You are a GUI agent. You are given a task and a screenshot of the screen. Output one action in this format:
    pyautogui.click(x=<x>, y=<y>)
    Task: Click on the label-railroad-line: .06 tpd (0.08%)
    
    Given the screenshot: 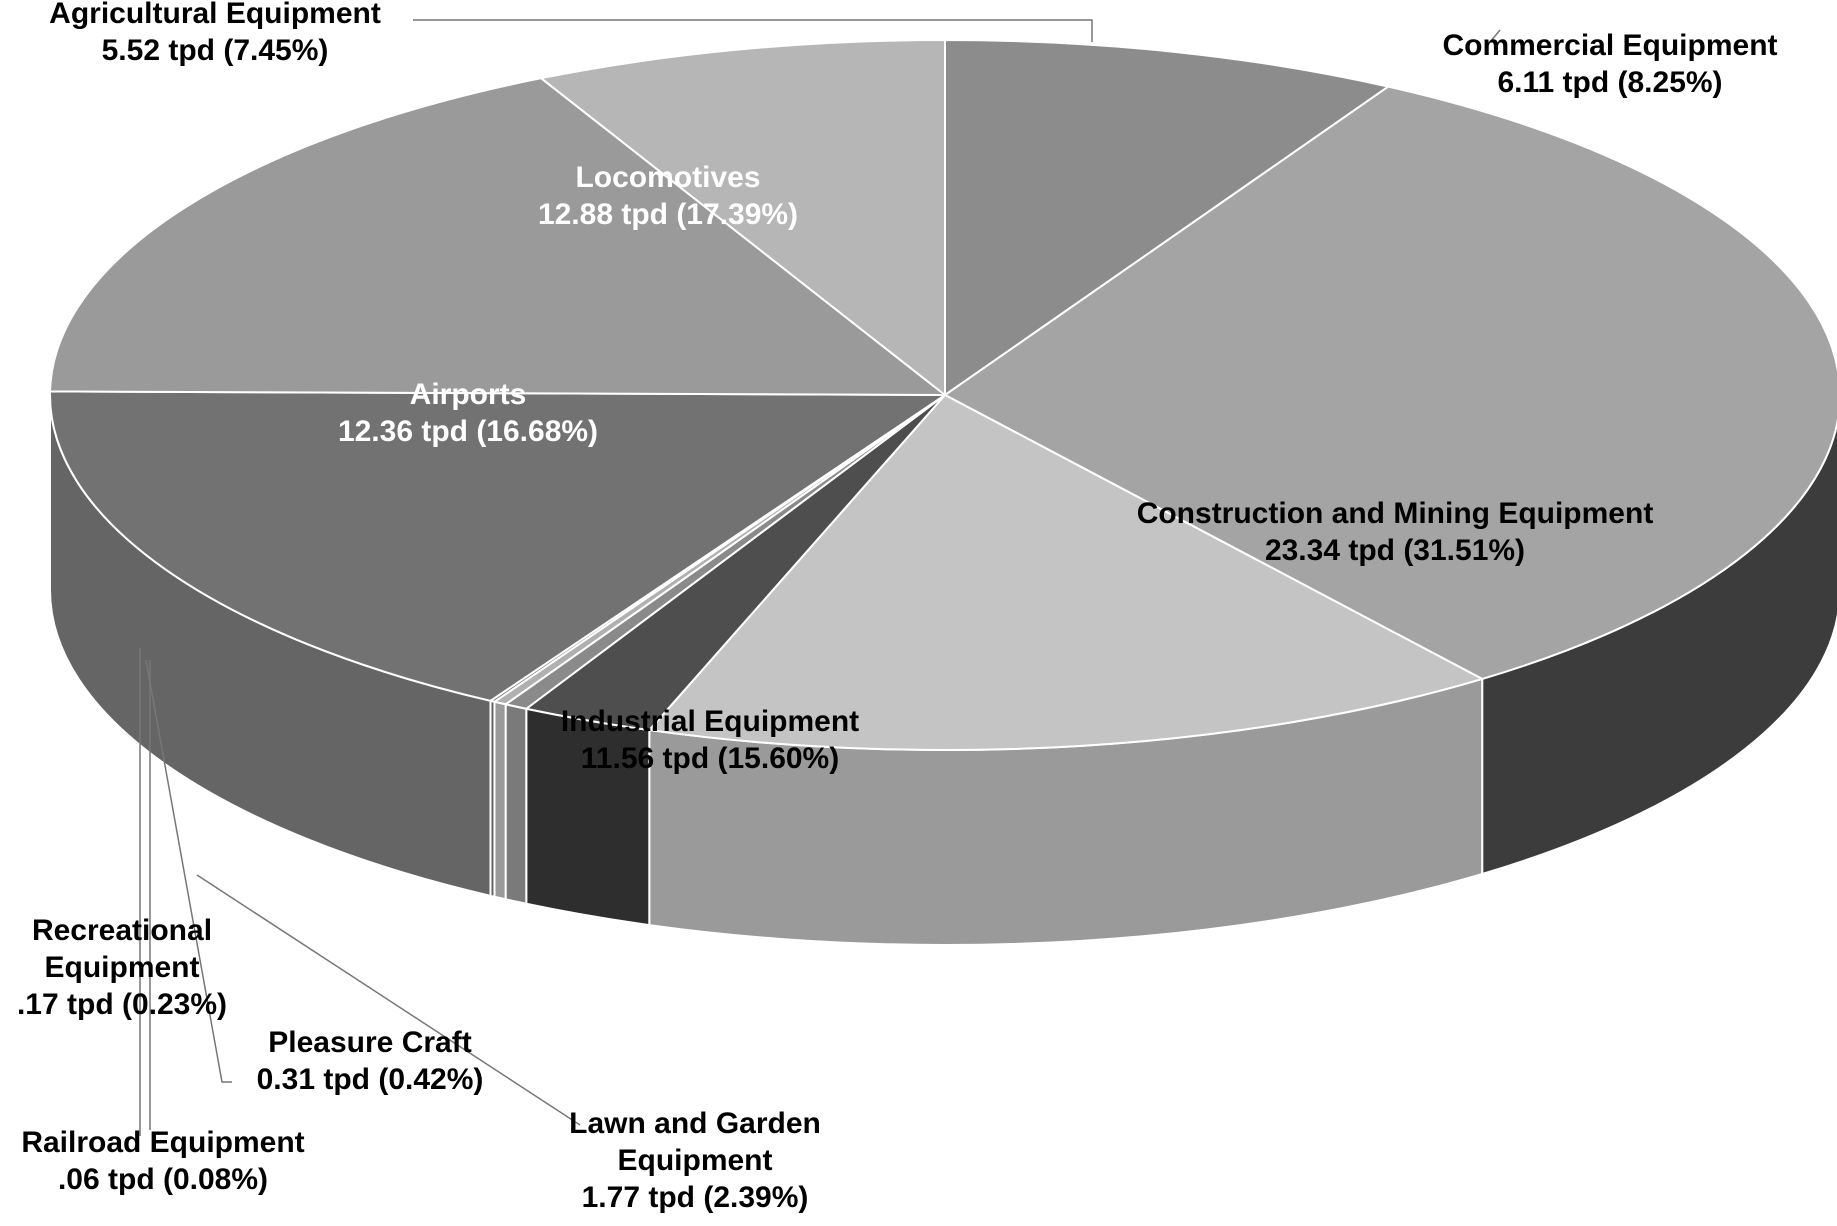 What is the action you would take?
    pyautogui.click(x=163, y=1179)
    